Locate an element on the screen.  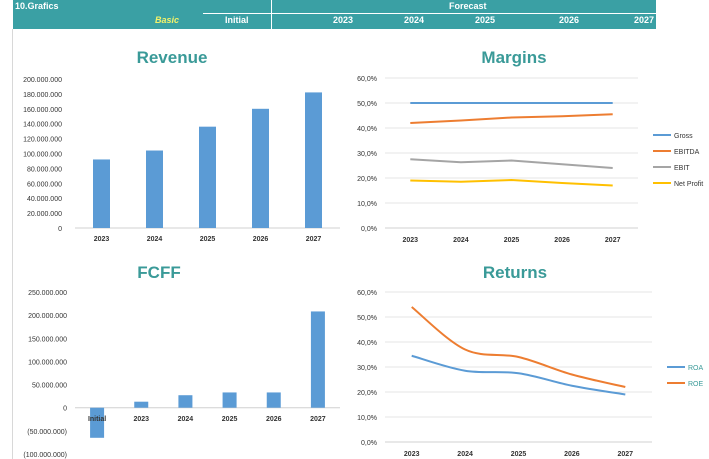
year-header-2023: 2023 is located at coordinates (342, 20).